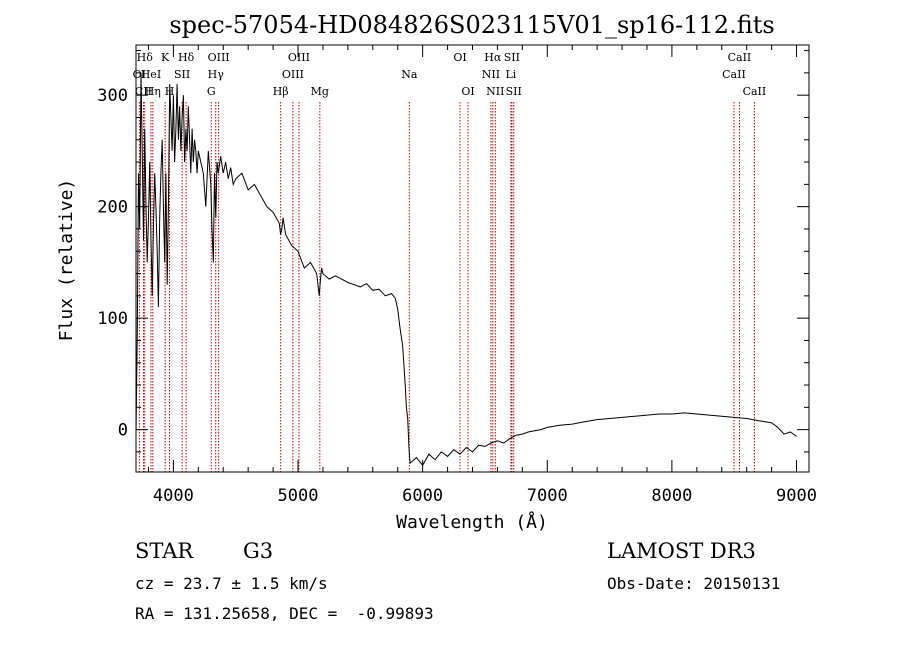  I want to click on x-tick-label: 9000, so click(796, 496).